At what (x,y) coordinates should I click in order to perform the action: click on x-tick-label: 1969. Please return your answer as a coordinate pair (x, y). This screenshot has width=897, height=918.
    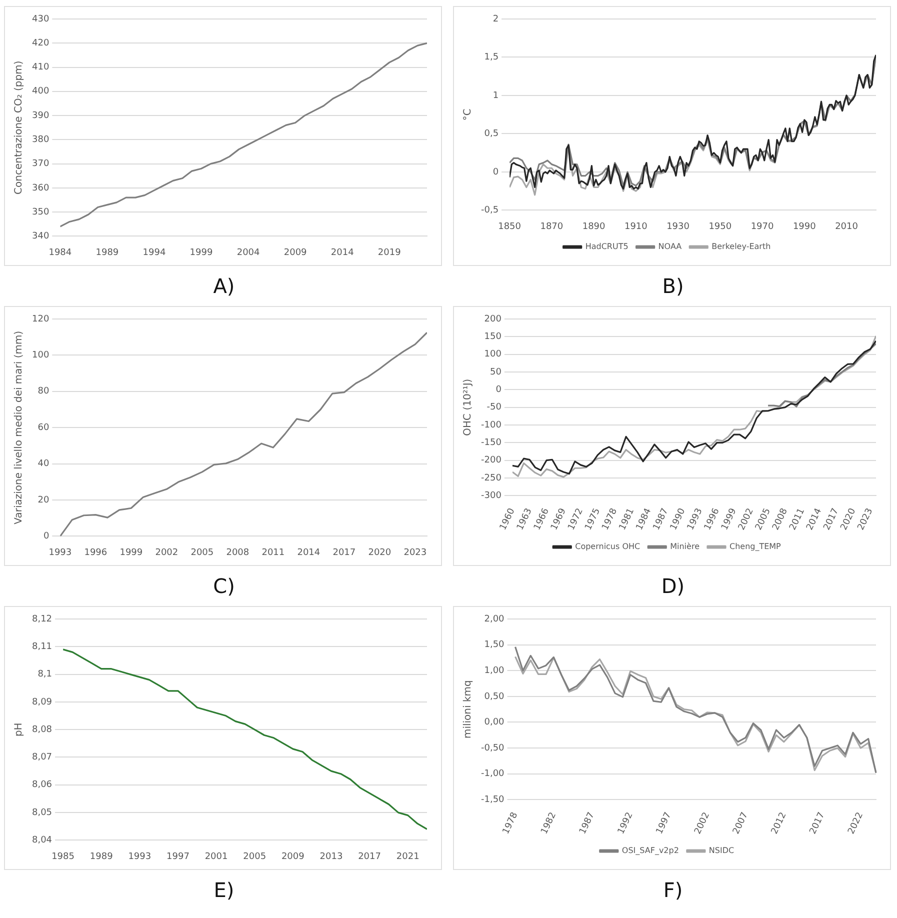
    Looking at the image, I should click on (559, 519).